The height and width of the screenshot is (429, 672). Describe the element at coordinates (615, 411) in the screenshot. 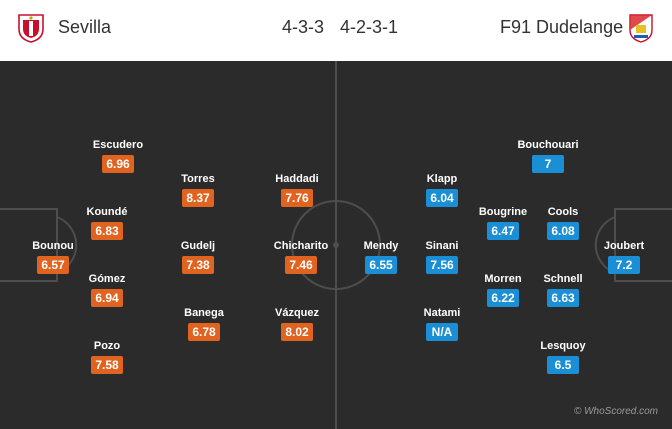

I see `watermark: © WhoScored.com` at that location.